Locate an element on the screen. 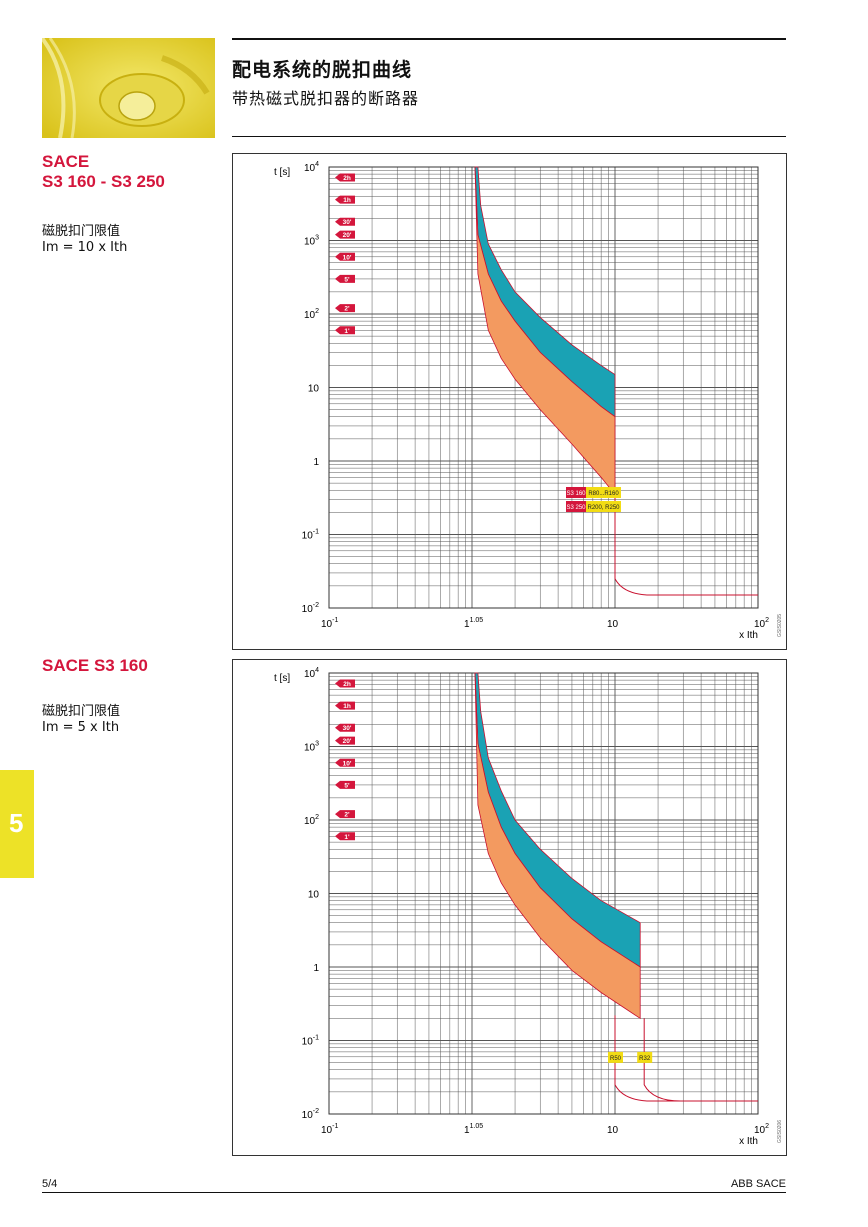 The image size is (868, 1227). legend-entry: S3 250 R200, R250 is located at coordinates (593, 506).